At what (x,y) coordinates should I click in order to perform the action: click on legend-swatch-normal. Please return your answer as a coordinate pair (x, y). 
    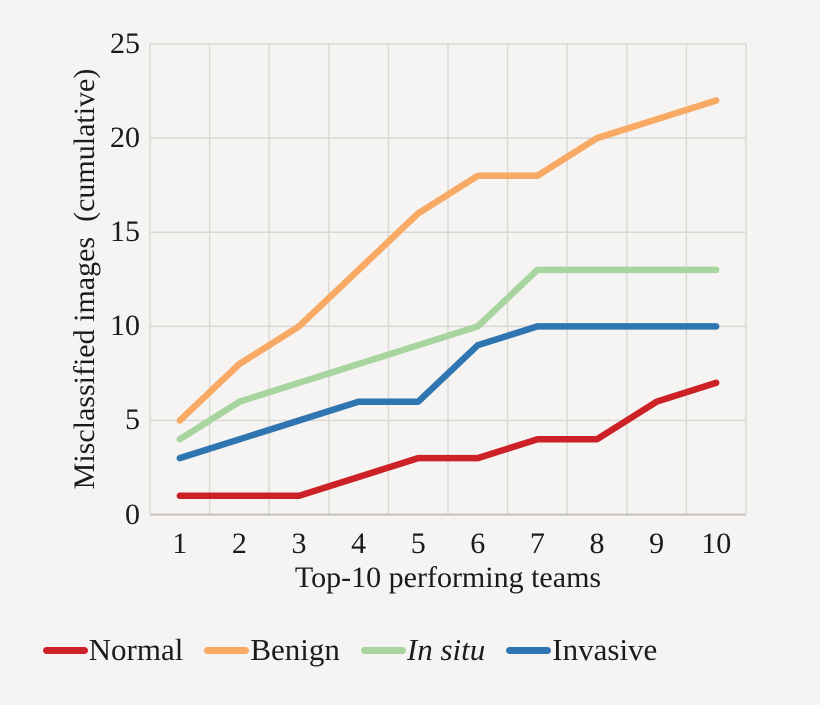
    Looking at the image, I should click on (65, 650).